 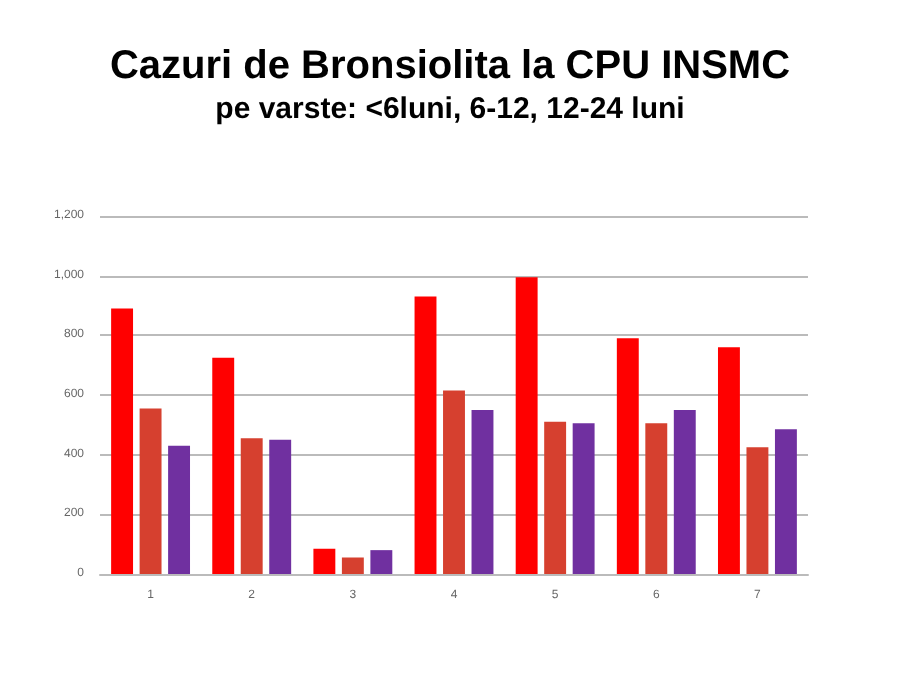 What do you see at coordinates (450, 109) in the screenshot?
I see `chart-subtitle: pe varste: <6luni, 6-12, 12-24 luni` at bounding box center [450, 109].